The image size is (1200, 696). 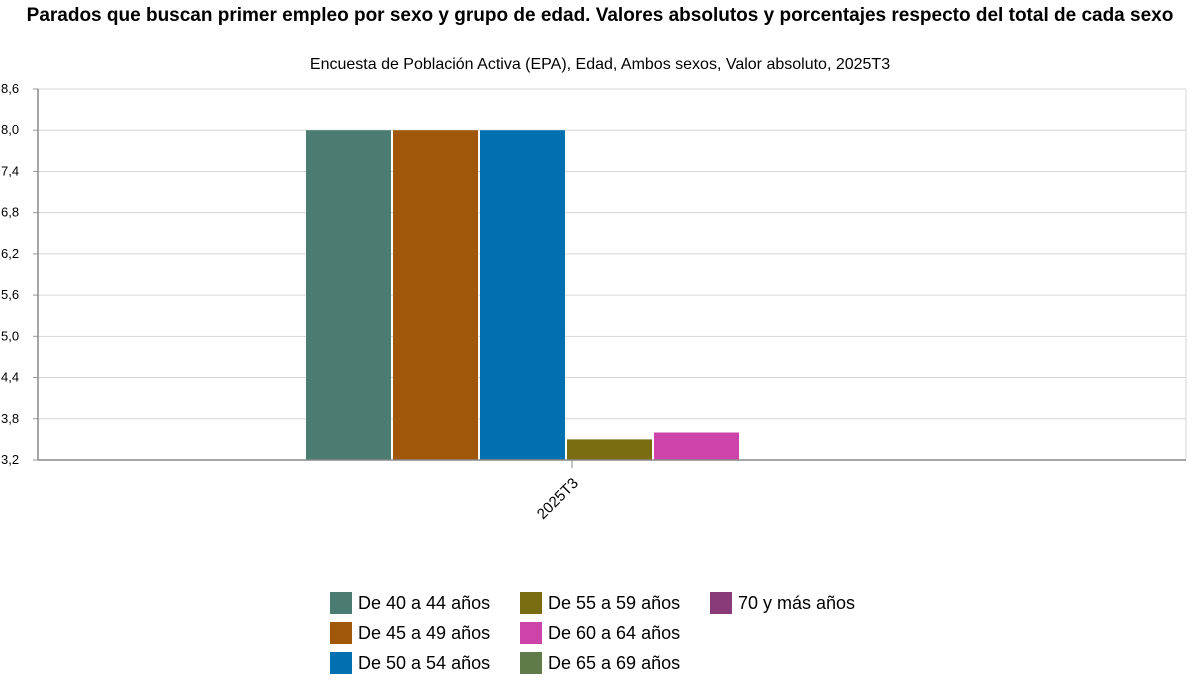 I want to click on legend-label: De 65 a 69 años, so click(x=614, y=662).